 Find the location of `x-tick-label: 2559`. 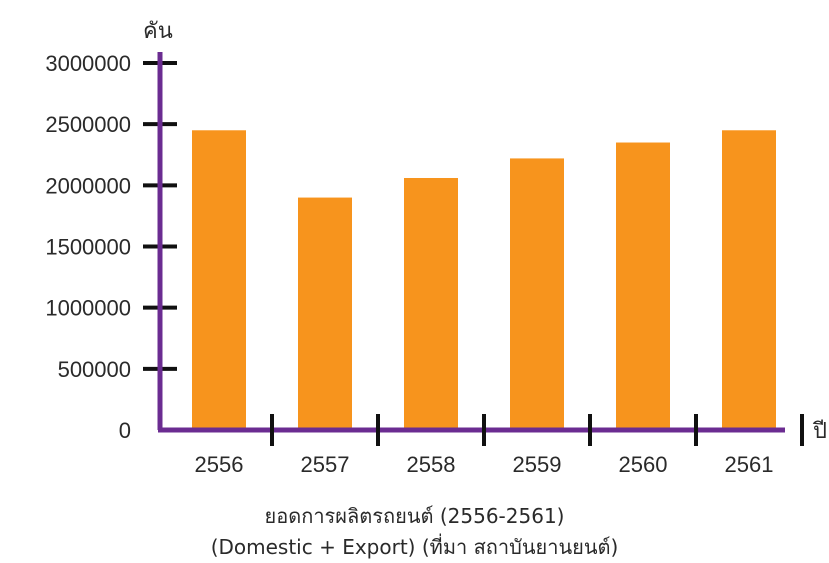

x-tick-label: 2559 is located at coordinates (537, 464).